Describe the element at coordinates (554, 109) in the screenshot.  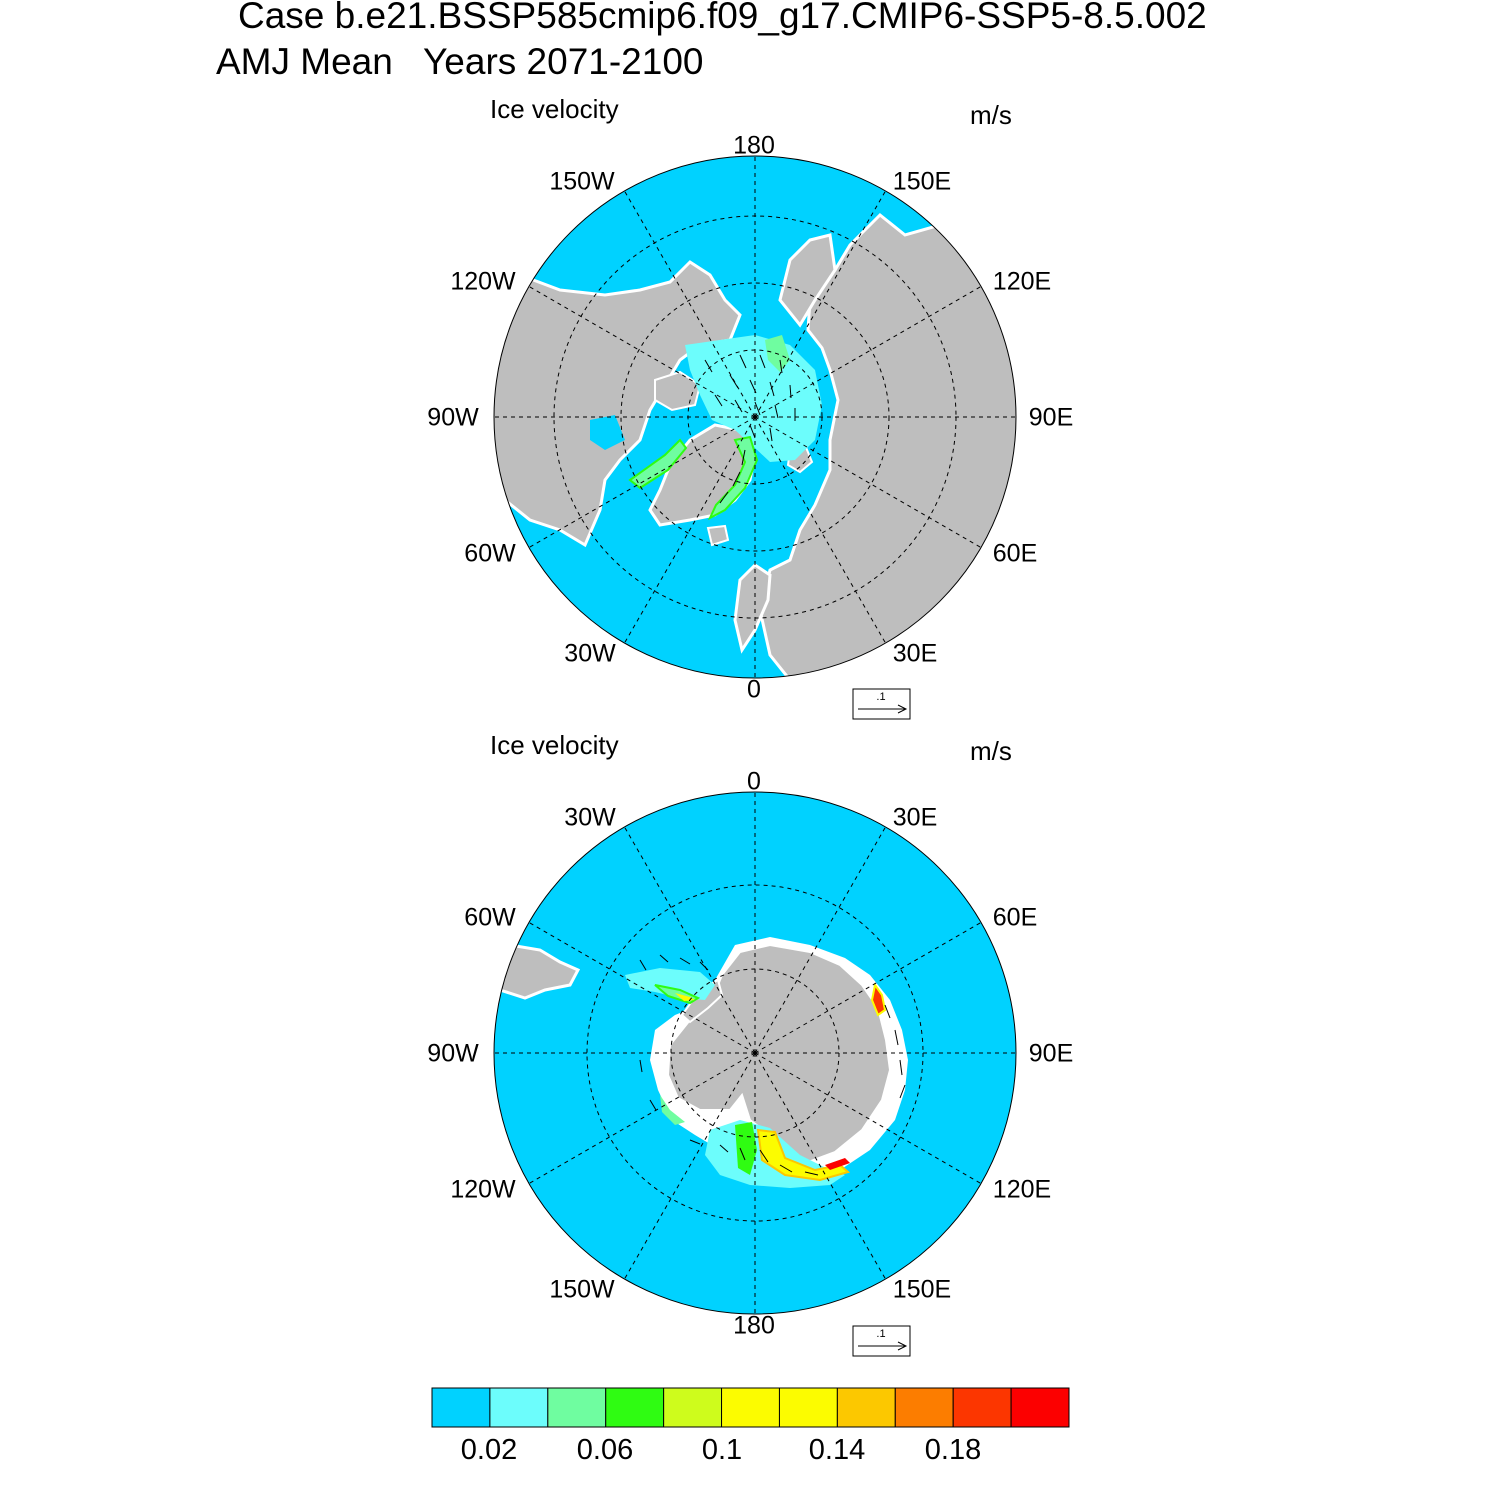
I see `panel-1-variable-label: Ice velocity` at that location.